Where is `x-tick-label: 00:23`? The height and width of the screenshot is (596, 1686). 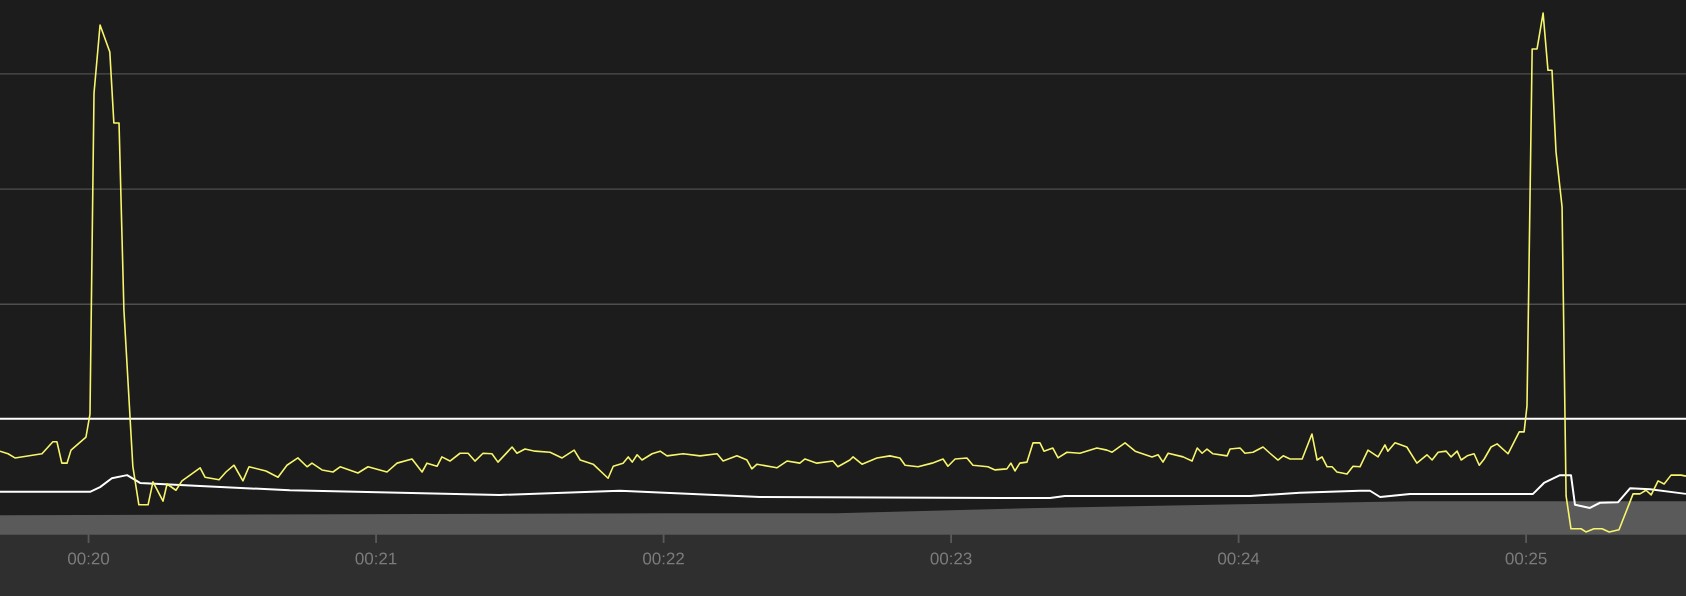 x-tick-label: 00:23 is located at coordinates (951, 558).